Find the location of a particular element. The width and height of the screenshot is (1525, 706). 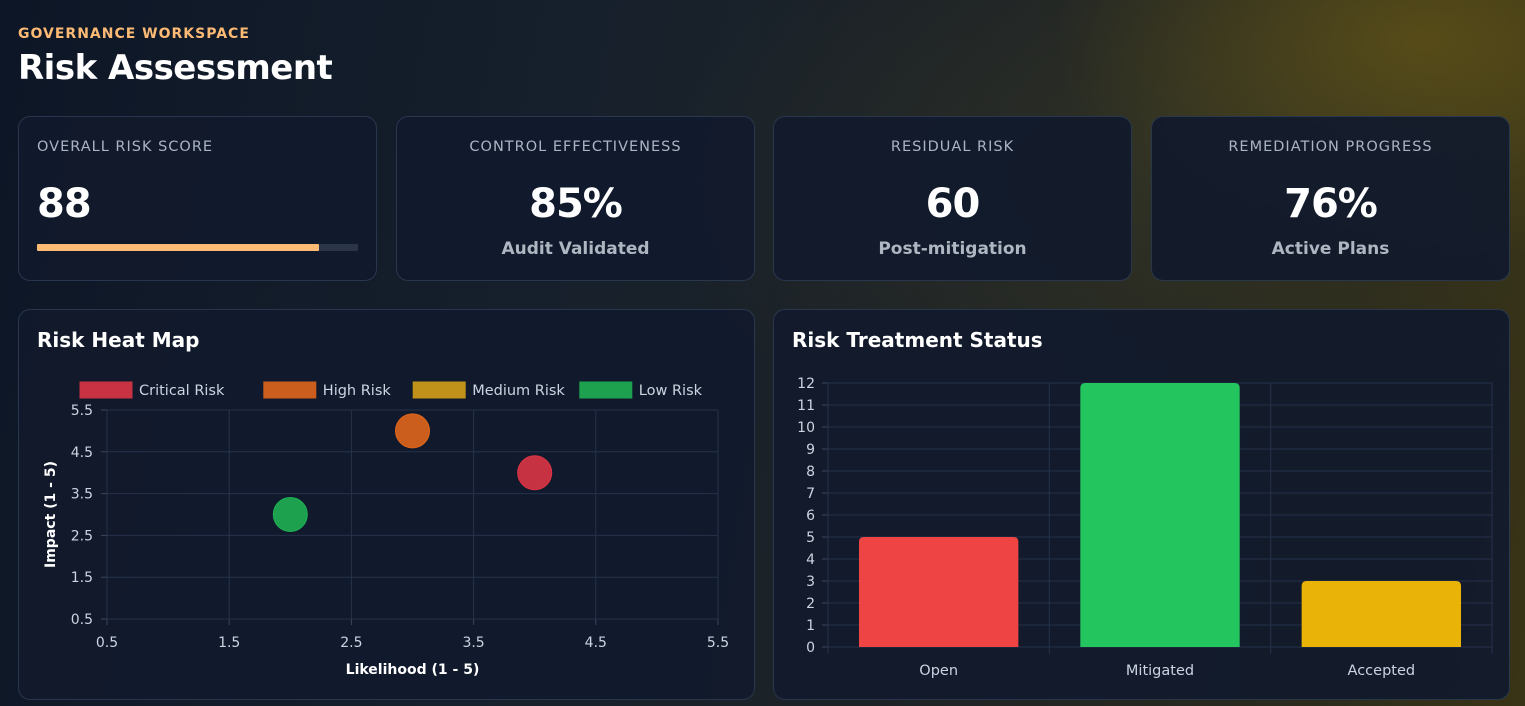

x-tick-label: 3.5 is located at coordinates (473, 643).